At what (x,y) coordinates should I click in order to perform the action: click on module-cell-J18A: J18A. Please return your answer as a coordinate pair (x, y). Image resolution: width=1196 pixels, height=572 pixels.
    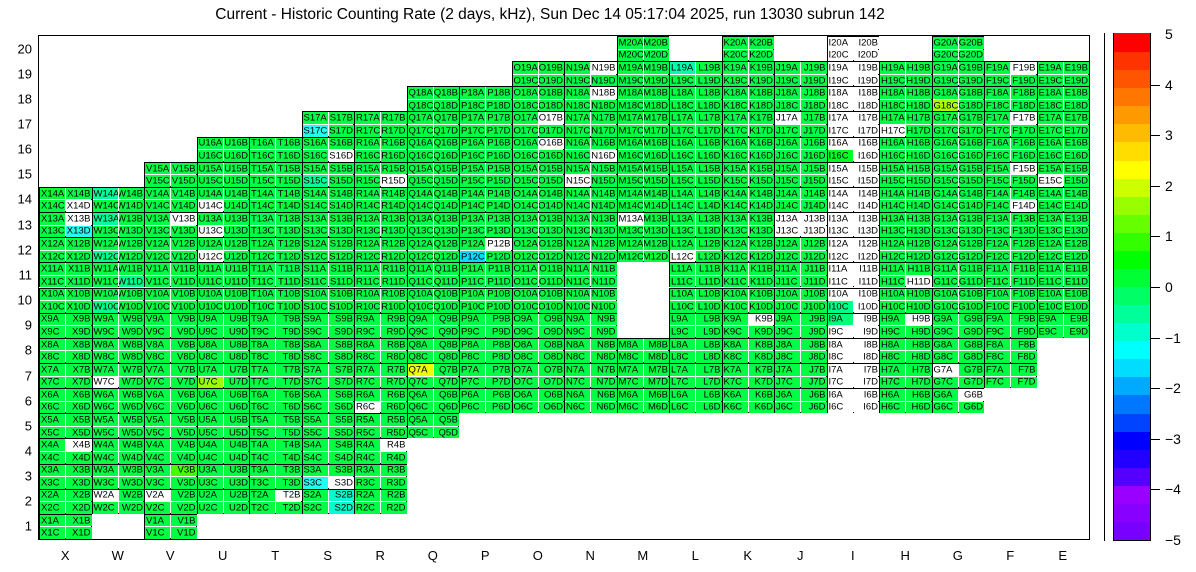
    Looking at the image, I should click on (788, 93).